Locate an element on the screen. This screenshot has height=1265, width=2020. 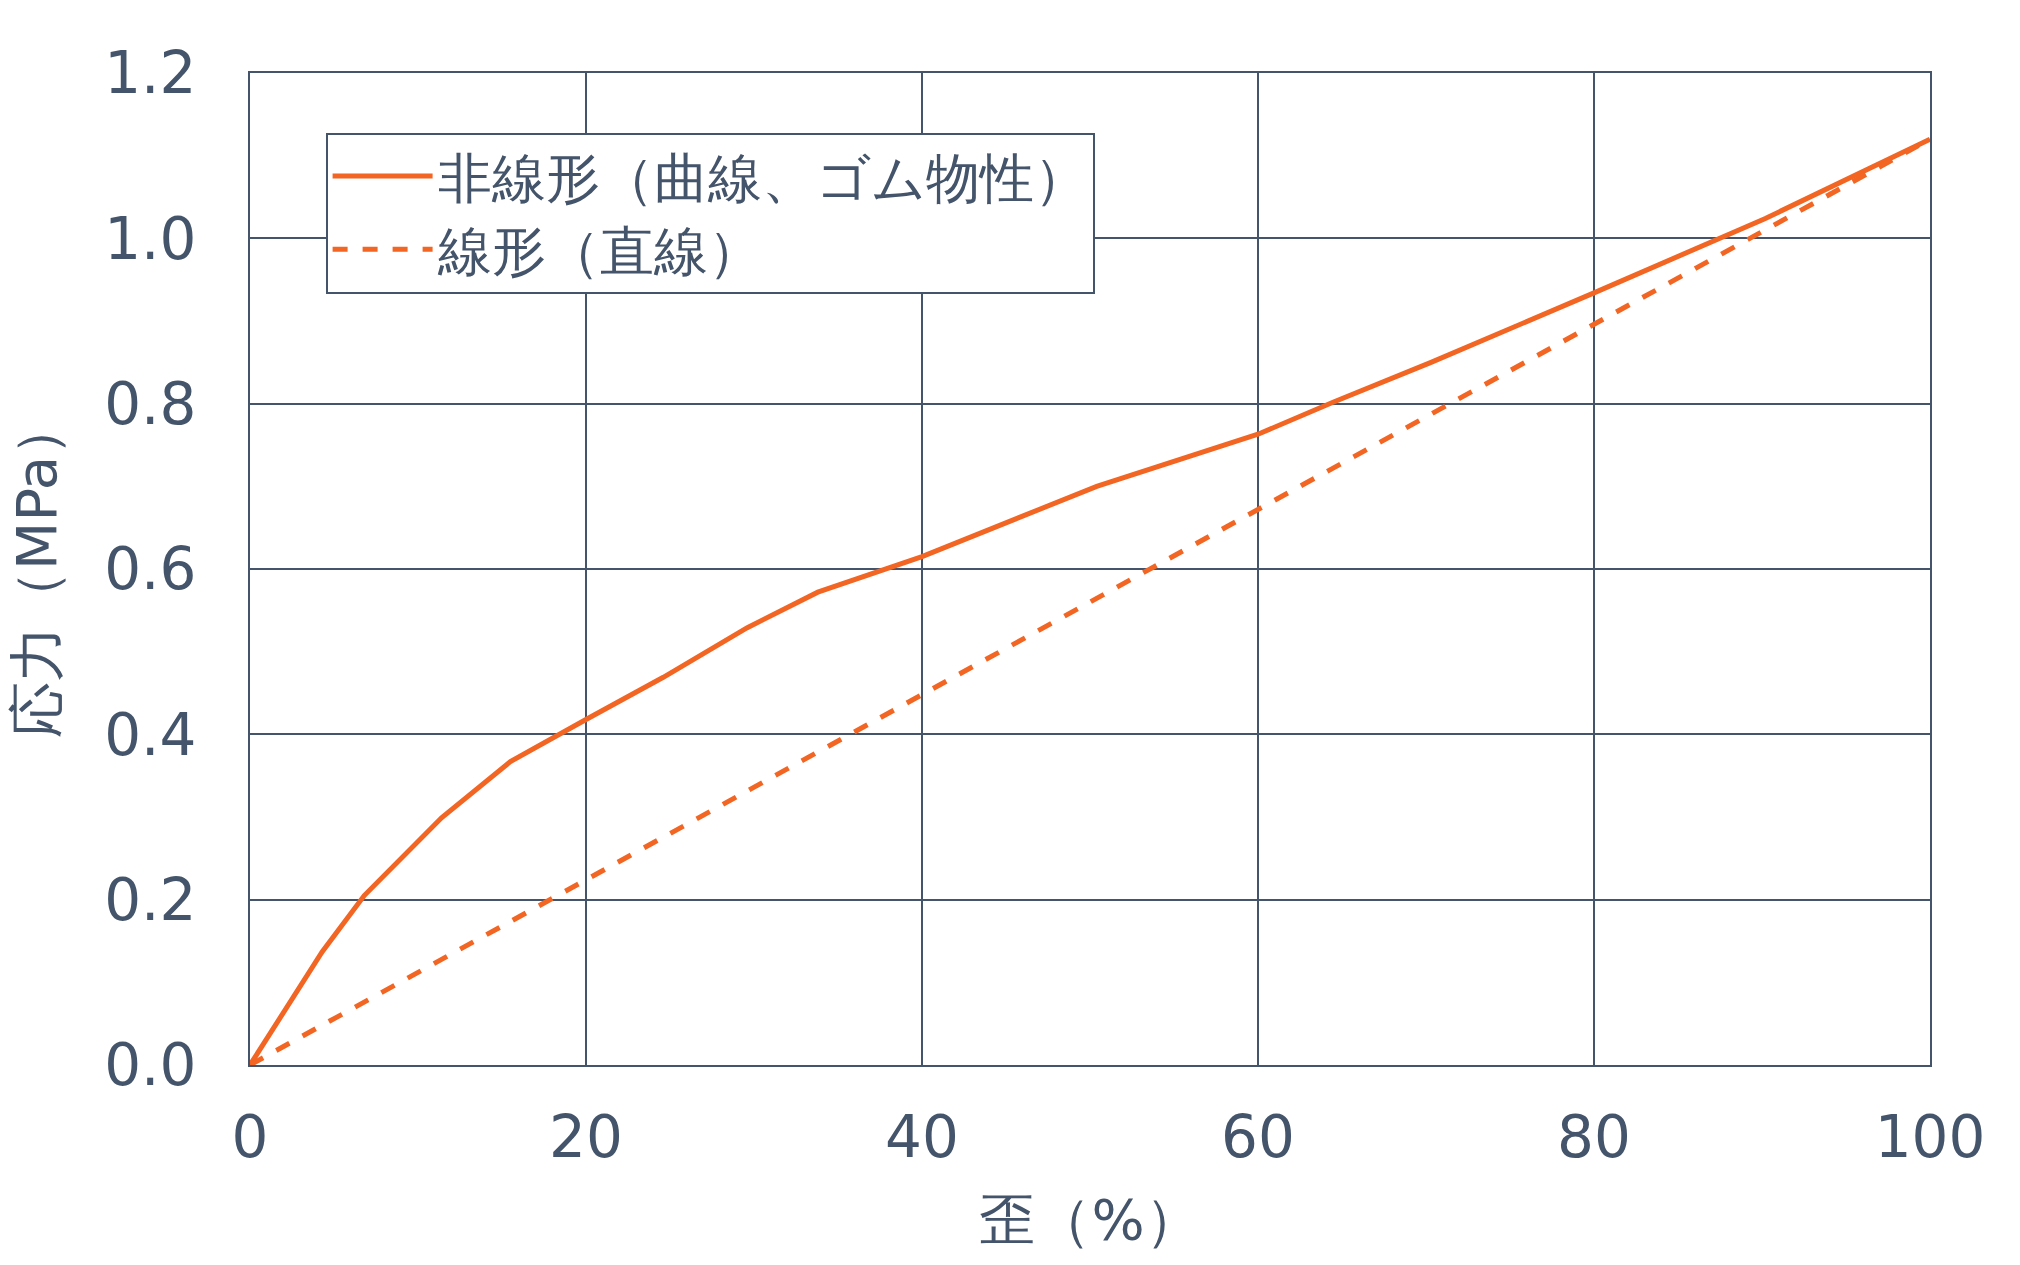
y-axis-title: 応力（MPa） is located at coordinates (36, 569).